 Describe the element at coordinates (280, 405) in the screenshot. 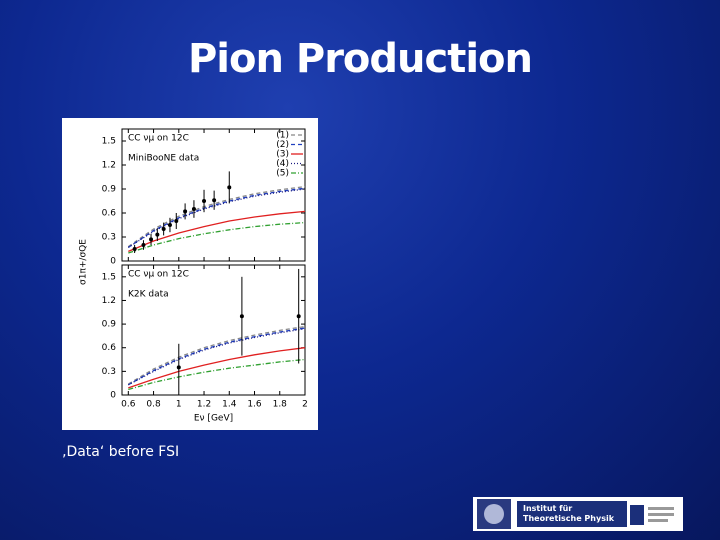

I see `x-tick-label: 1.8` at that location.